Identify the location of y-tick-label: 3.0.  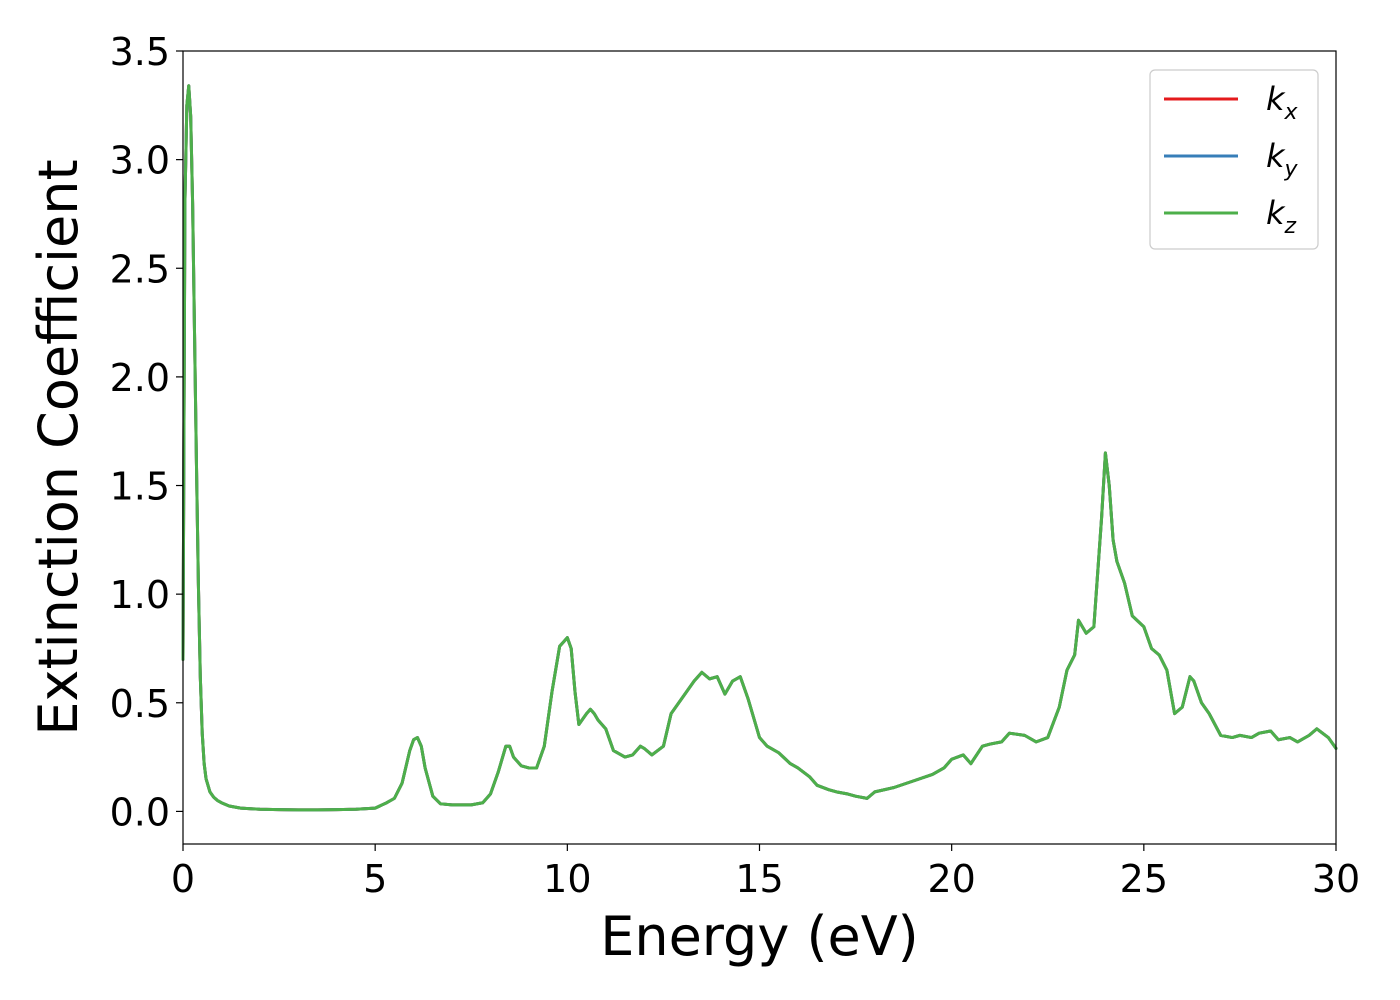
(140, 161).